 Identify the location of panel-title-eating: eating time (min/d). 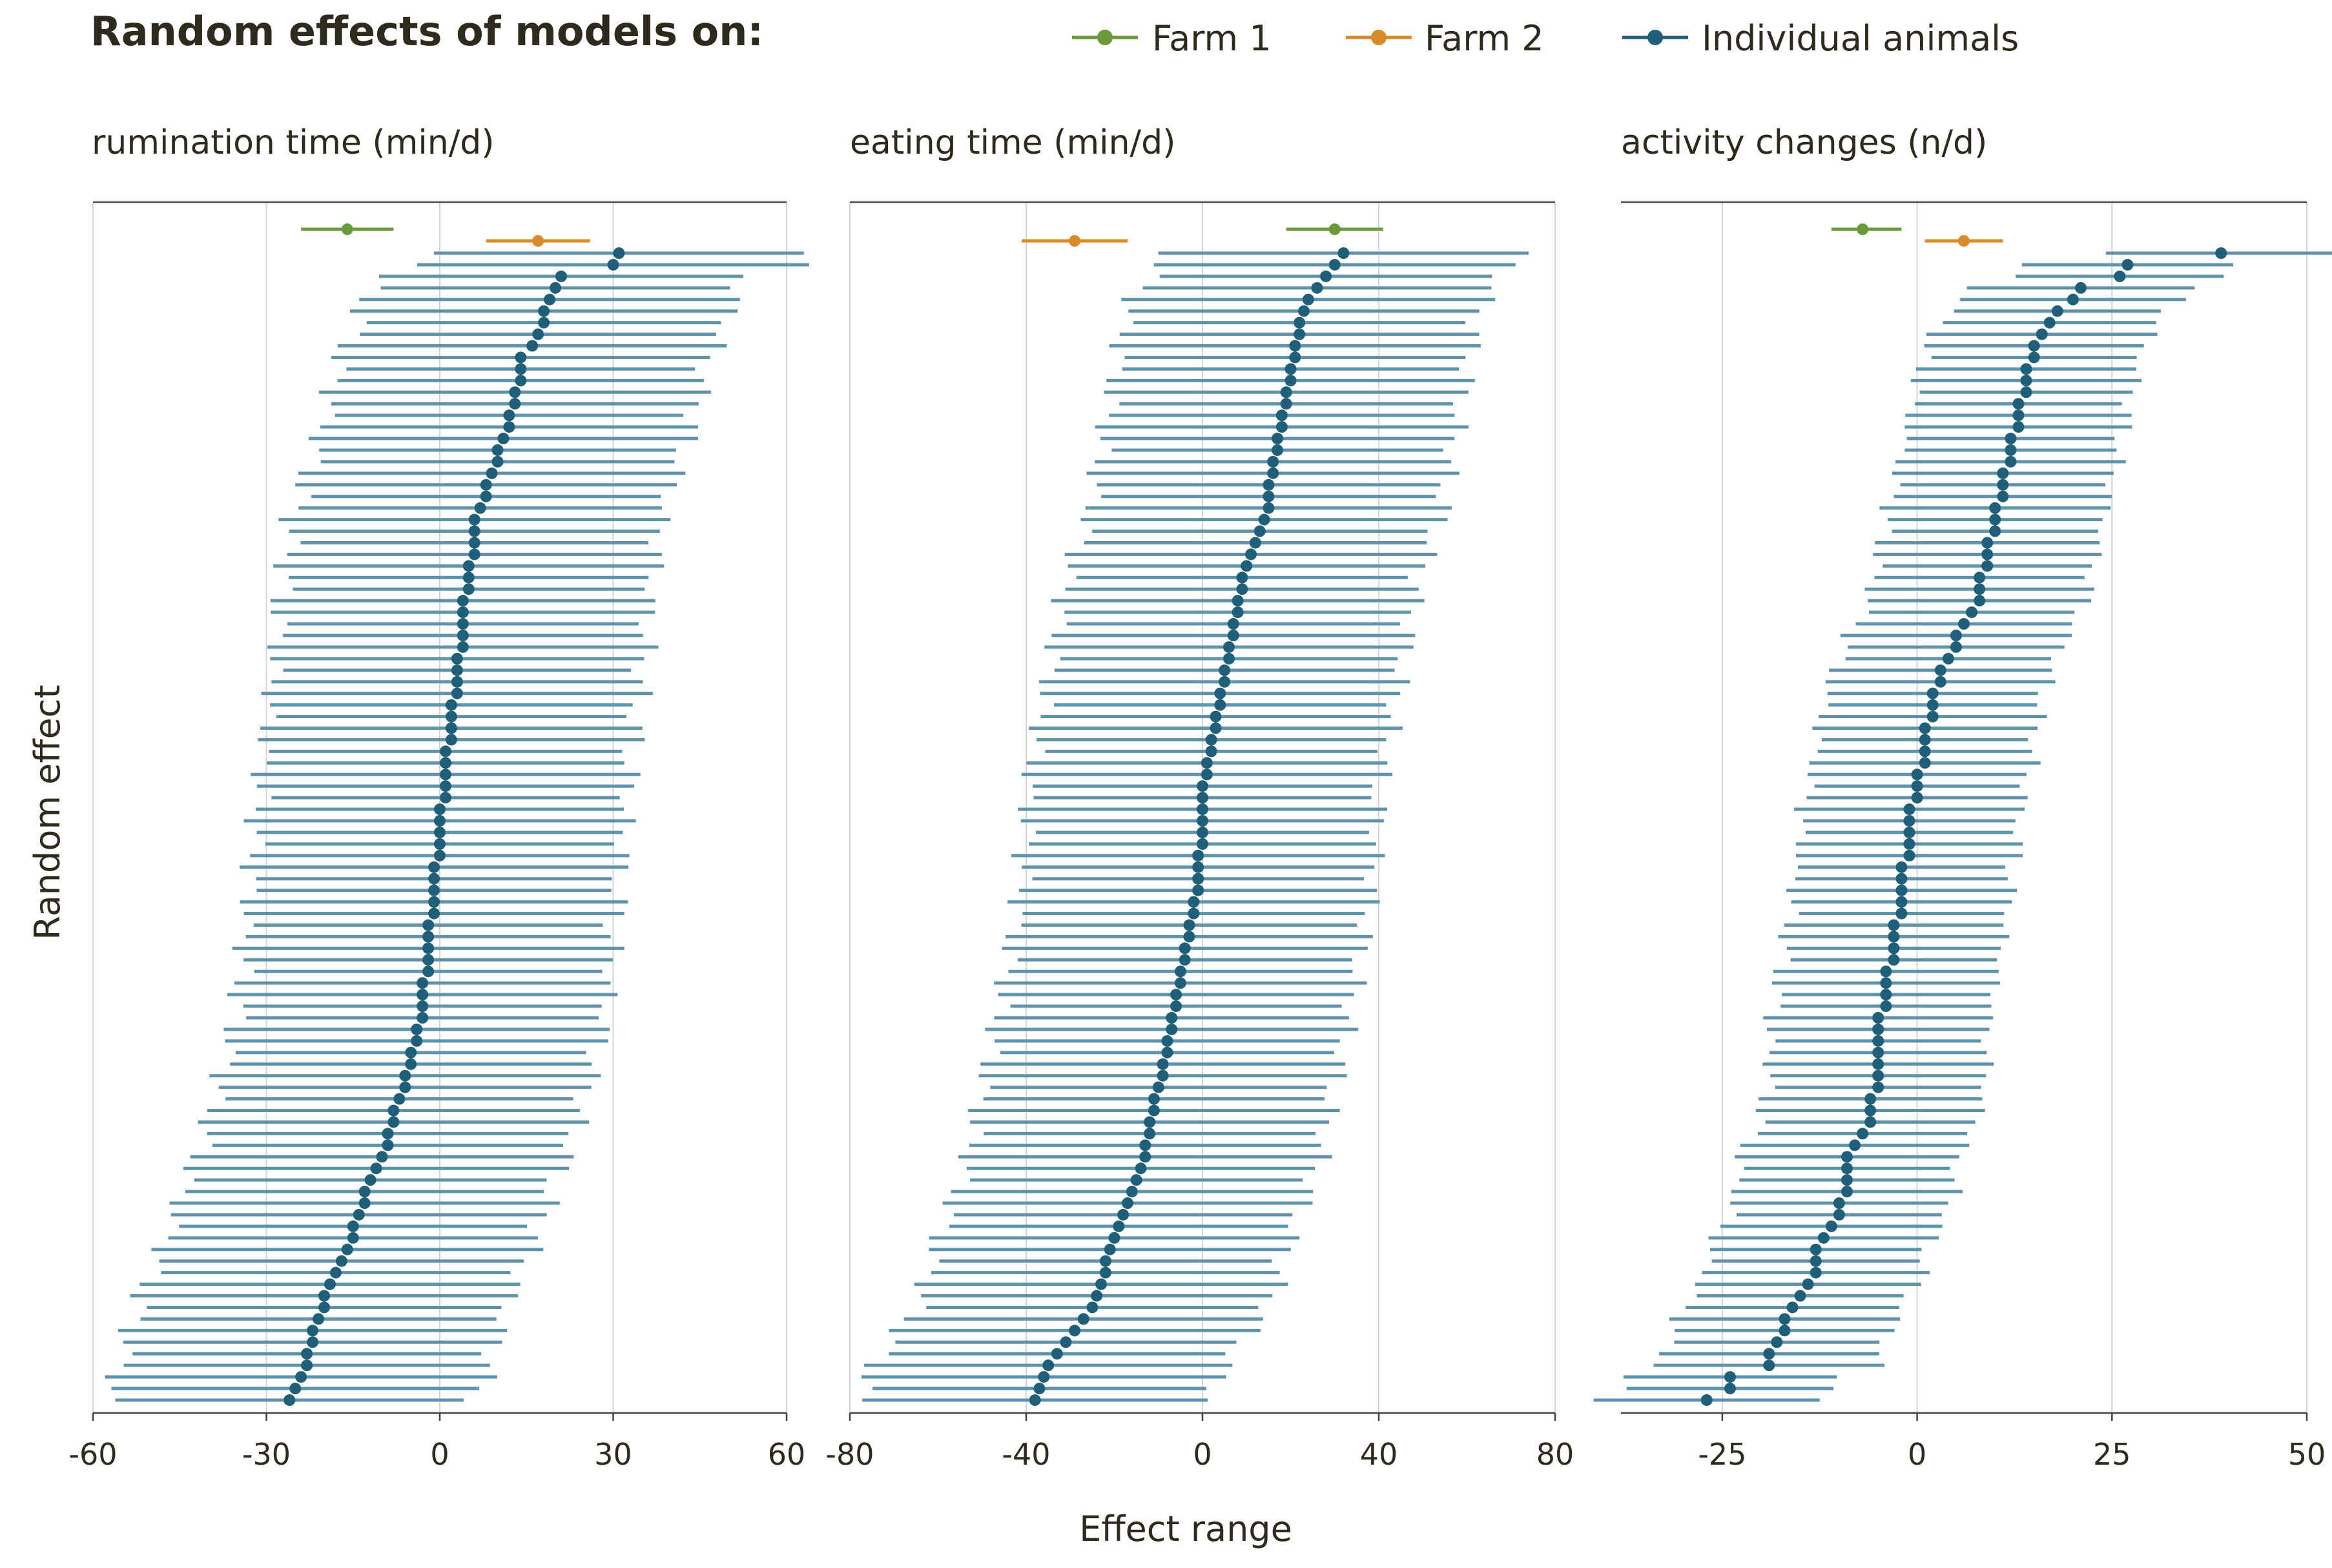
(1013, 142).